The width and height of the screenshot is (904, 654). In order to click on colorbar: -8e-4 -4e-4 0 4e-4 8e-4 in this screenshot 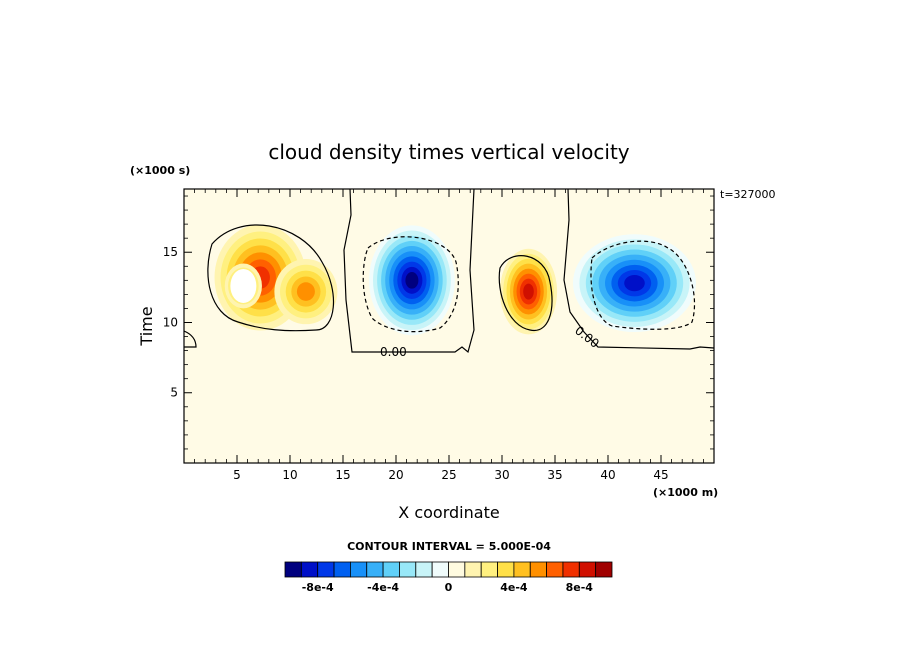, I will do `click(448, 577)`.